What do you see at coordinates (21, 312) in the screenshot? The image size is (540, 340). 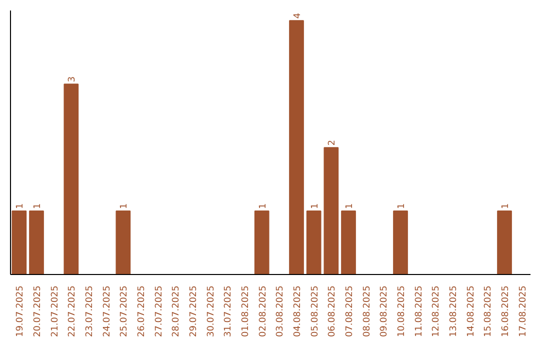 I see `x-tick-label: 19.07.2025` at bounding box center [21, 312].